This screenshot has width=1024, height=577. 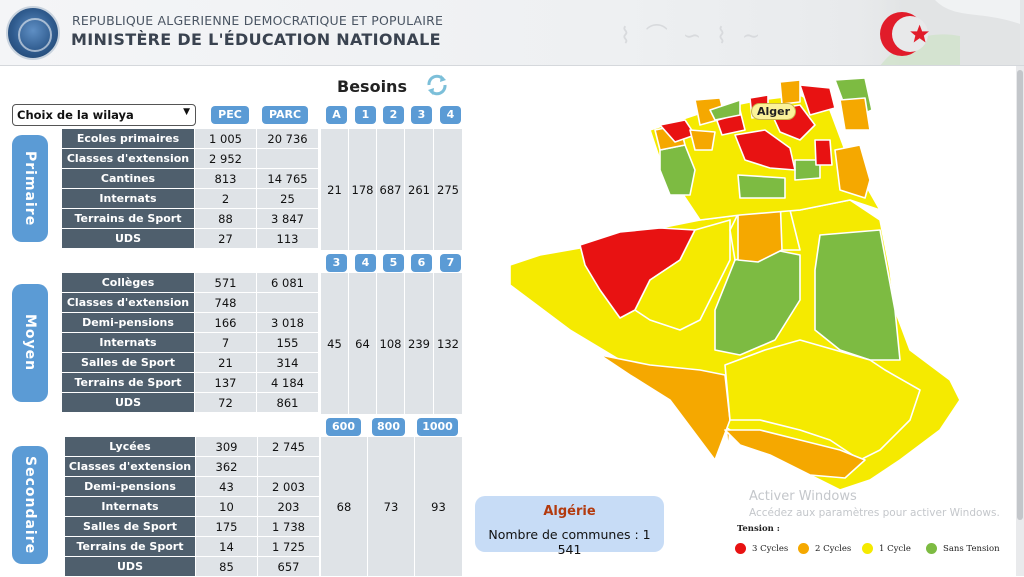 I want to click on parc-value: 113, so click(x=287, y=238).